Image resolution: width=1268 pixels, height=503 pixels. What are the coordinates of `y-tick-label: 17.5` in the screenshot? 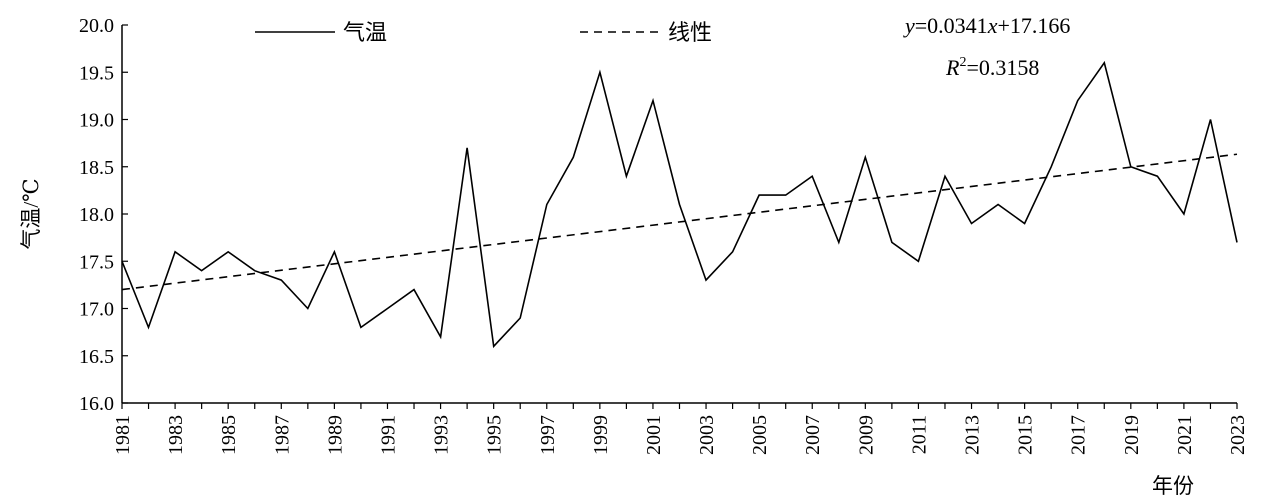 It's located at (96, 262).